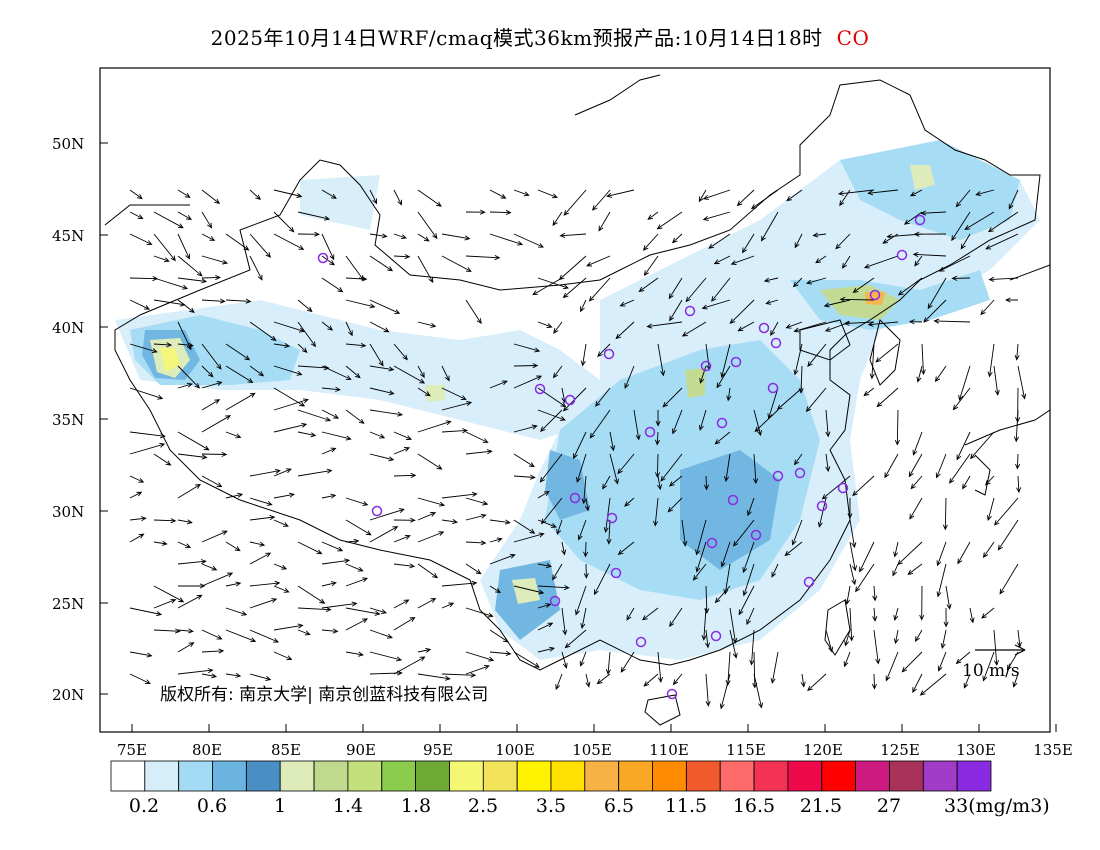 The image size is (1100, 850). What do you see at coordinates (922, 177) in the screenshot?
I see `field-peak-heilongjiang` at bounding box center [922, 177].